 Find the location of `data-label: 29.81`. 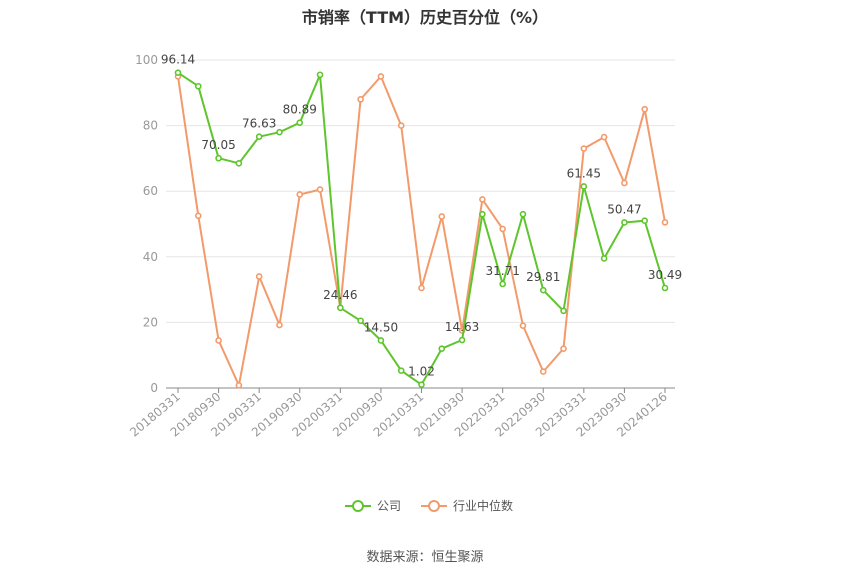

data-label: 29.81 is located at coordinates (543, 277).